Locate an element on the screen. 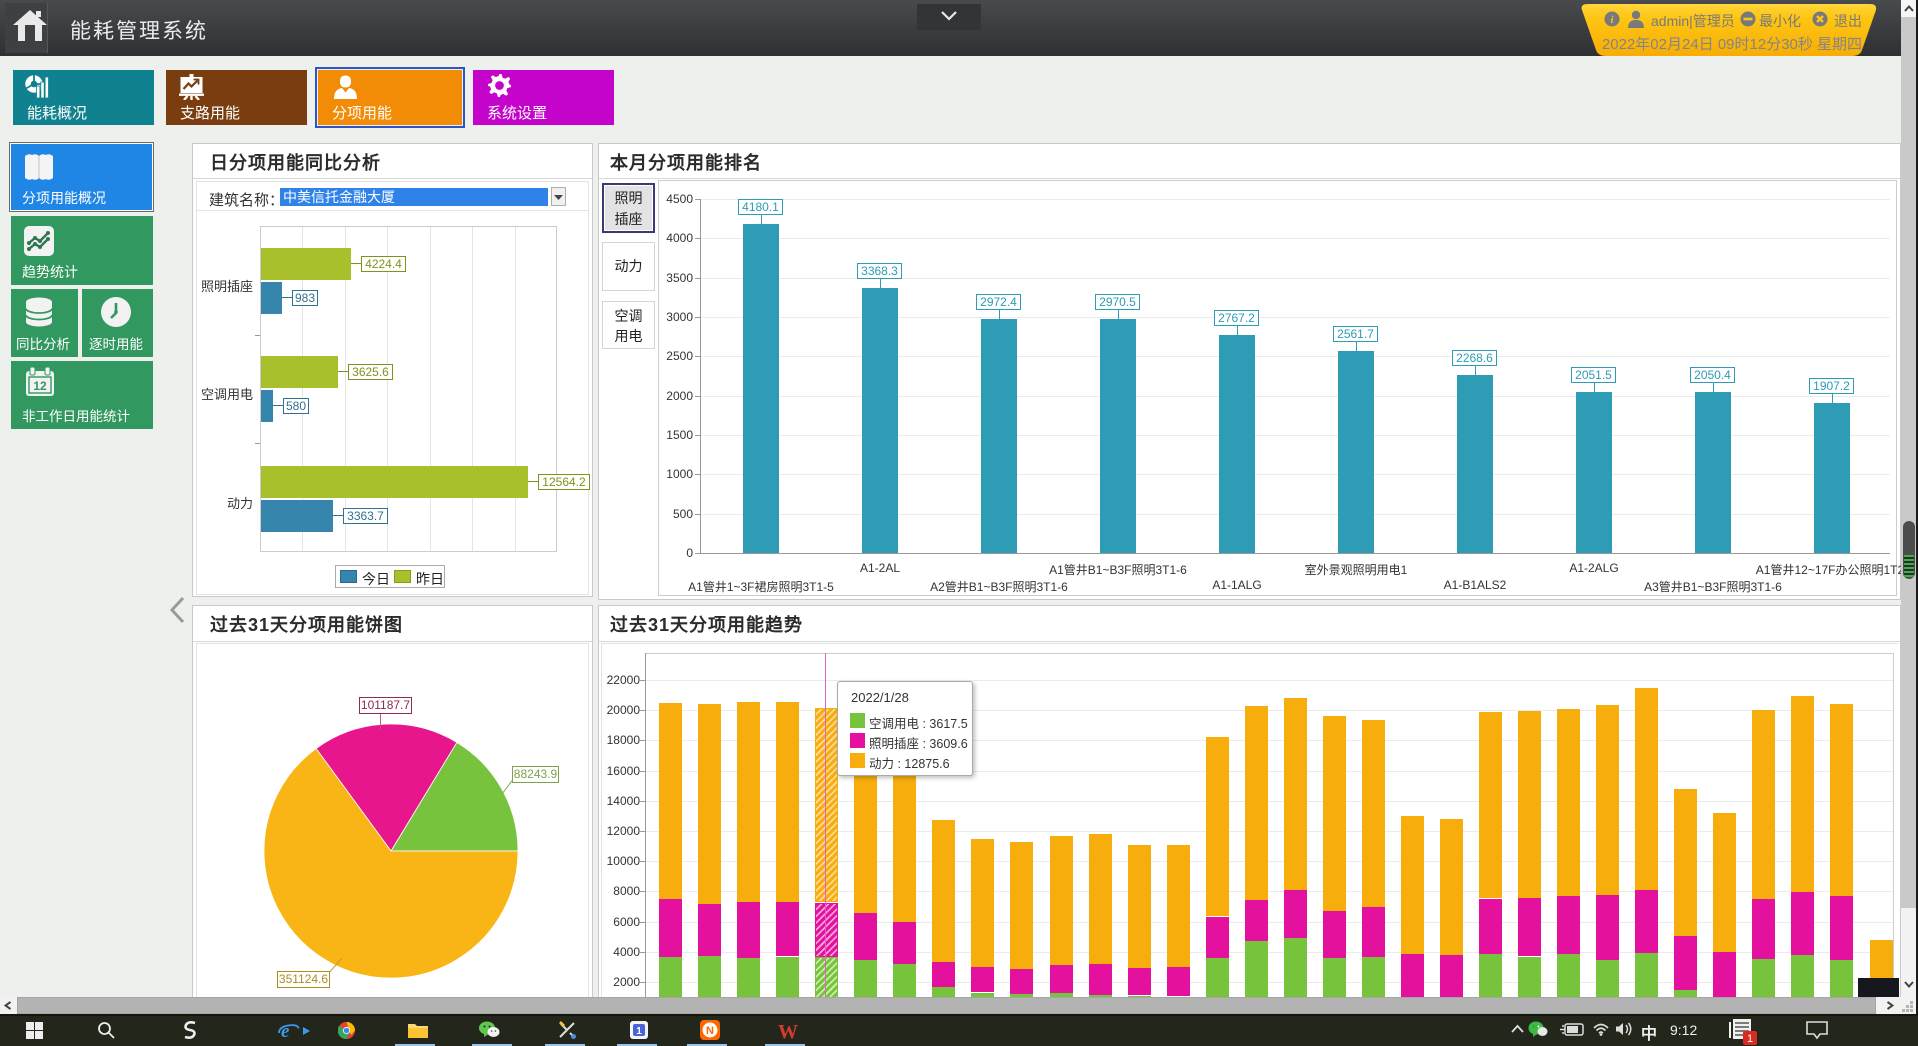 The height and width of the screenshot is (1046, 1918). svg-text: 12 is located at coordinates (40, 386).